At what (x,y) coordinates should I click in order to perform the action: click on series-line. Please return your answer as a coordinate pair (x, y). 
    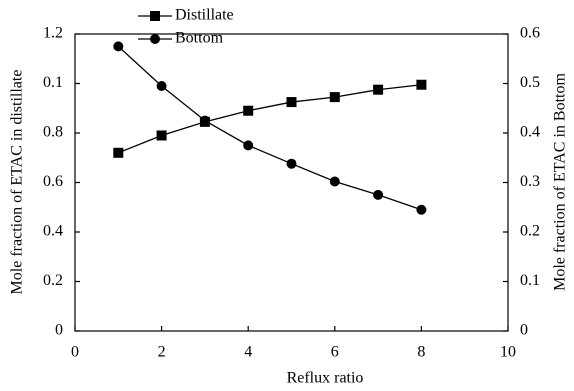
    Looking at the image, I should click on (270, 119).